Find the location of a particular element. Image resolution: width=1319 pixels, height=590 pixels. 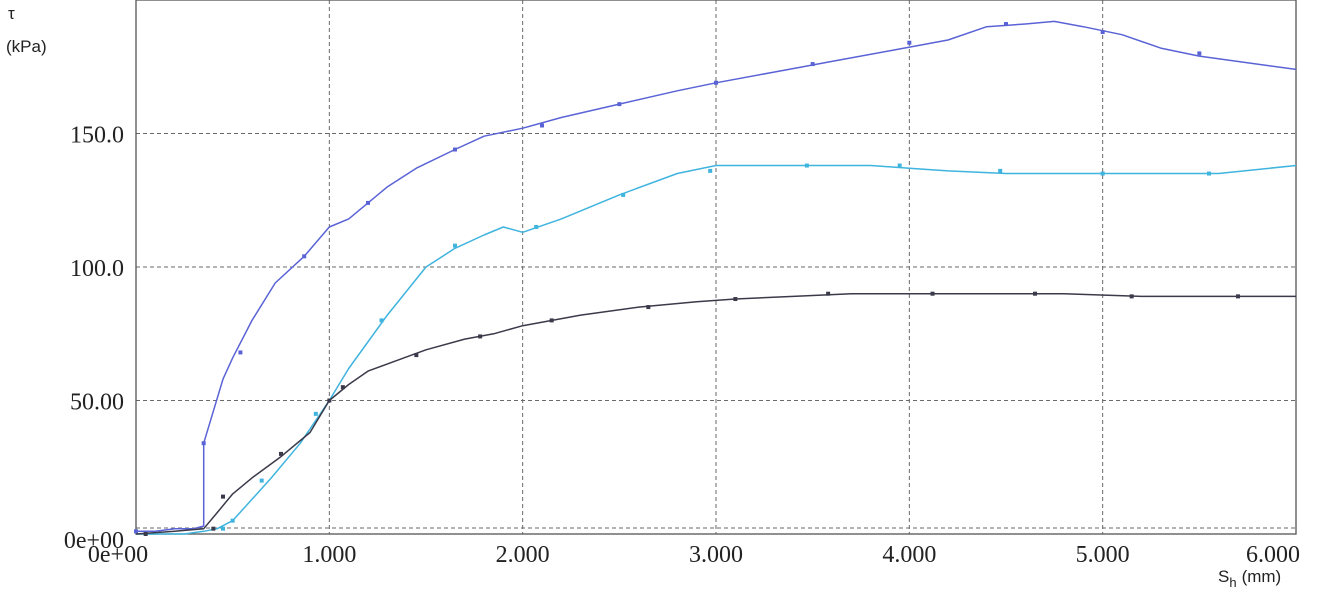

y-tick-label: 50.00 is located at coordinates (97, 403).